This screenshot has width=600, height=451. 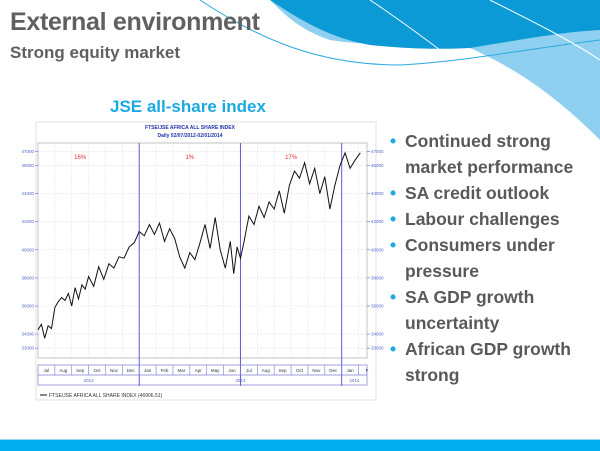 What do you see at coordinates (89, 380) in the screenshot?
I see `year-label: 2012` at bounding box center [89, 380].